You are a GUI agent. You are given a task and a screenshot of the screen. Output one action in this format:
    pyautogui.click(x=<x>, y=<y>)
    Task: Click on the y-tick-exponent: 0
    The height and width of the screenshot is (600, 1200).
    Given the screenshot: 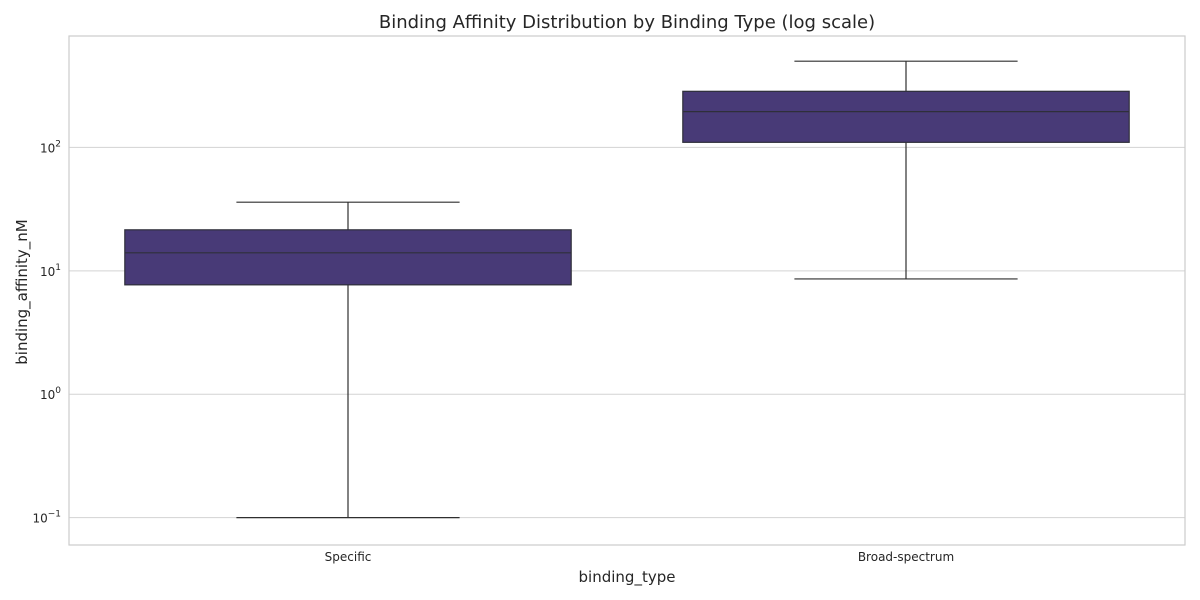 What is the action you would take?
    pyautogui.click(x=58, y=391)
    